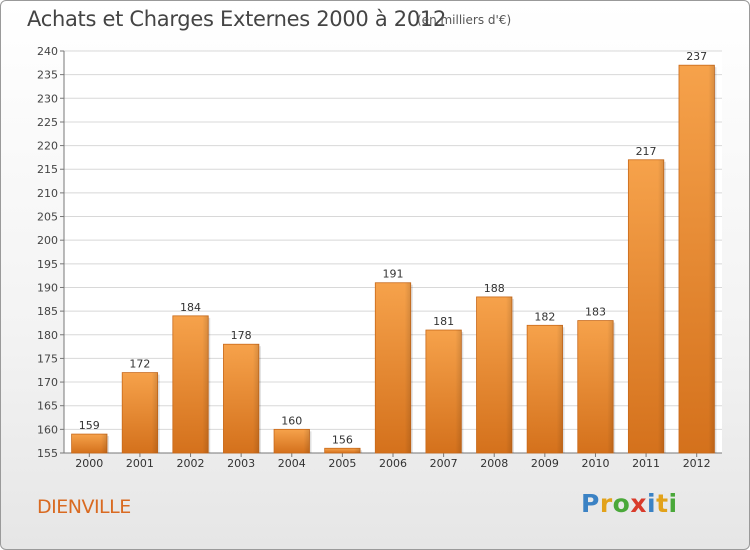 The image size is (750, 550). What do you see at coordinates (47, 51) in the screenshot?
I see `y-tick-label: 240` at bounding box center [47, 51].